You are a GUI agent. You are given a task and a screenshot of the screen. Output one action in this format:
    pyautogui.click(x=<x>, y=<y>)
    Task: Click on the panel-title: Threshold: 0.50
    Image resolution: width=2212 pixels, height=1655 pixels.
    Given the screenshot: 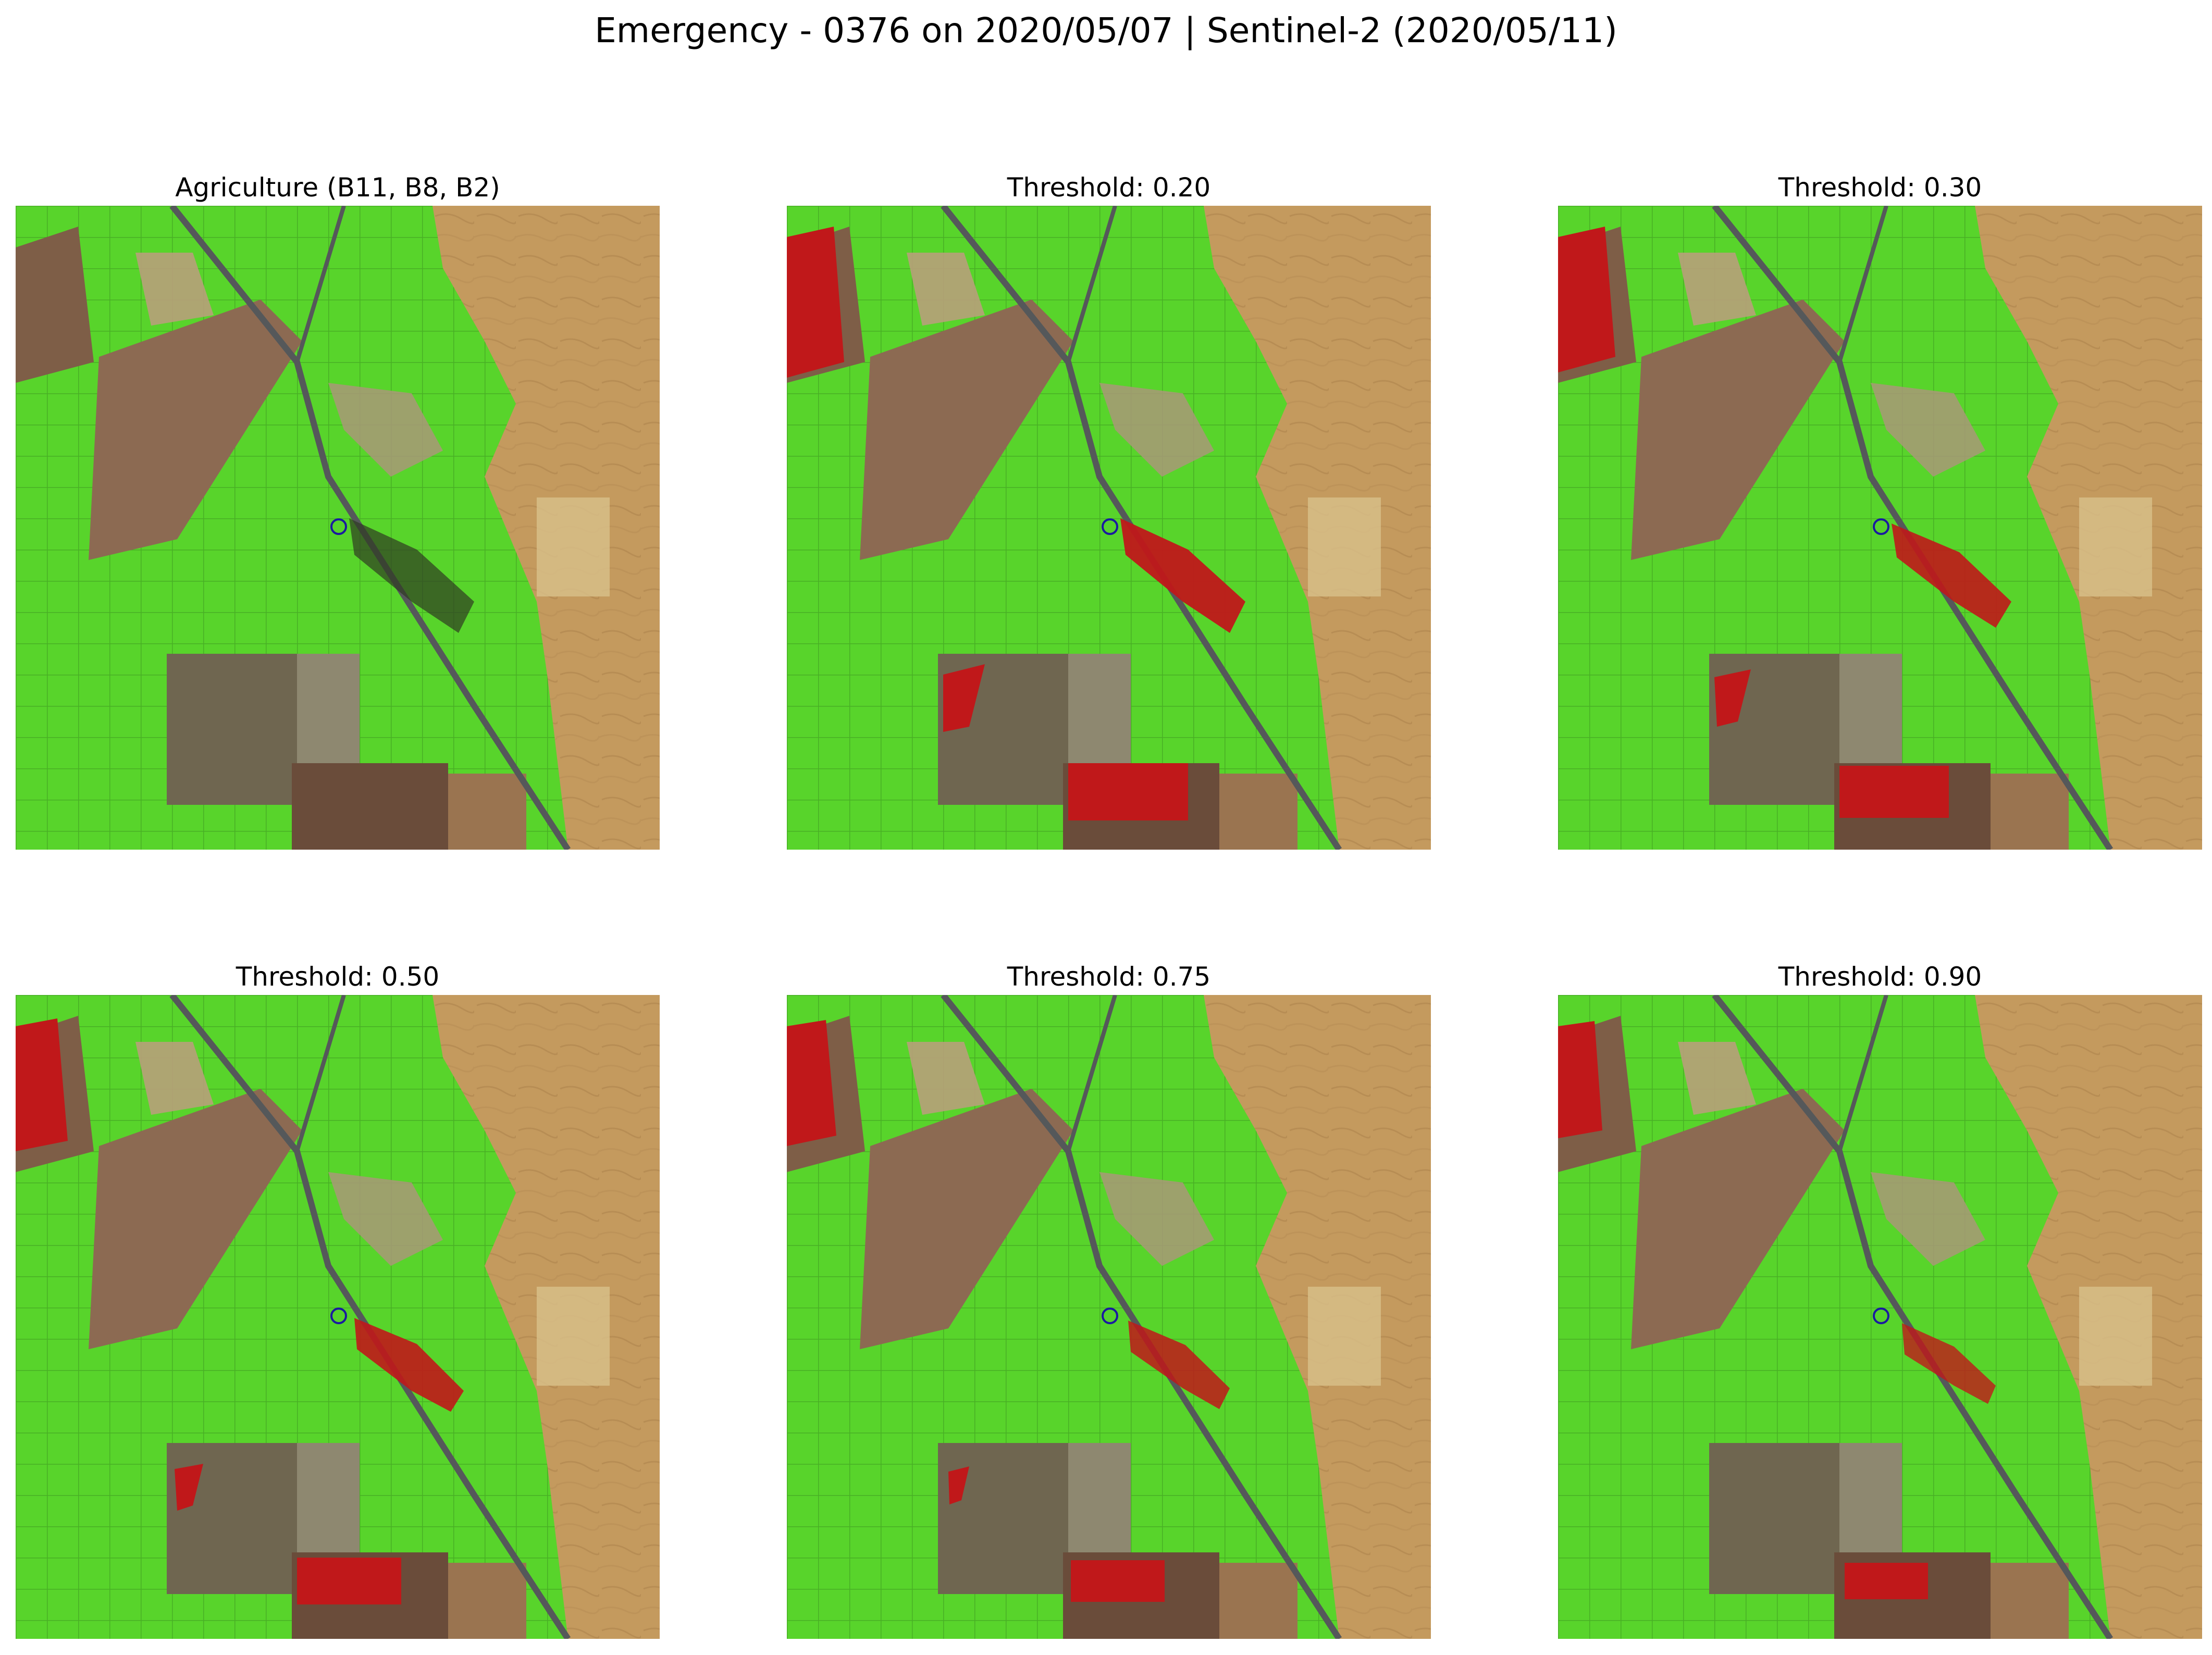 What is the action you would take?
    pyautogui.click(x=338, y=977)
    